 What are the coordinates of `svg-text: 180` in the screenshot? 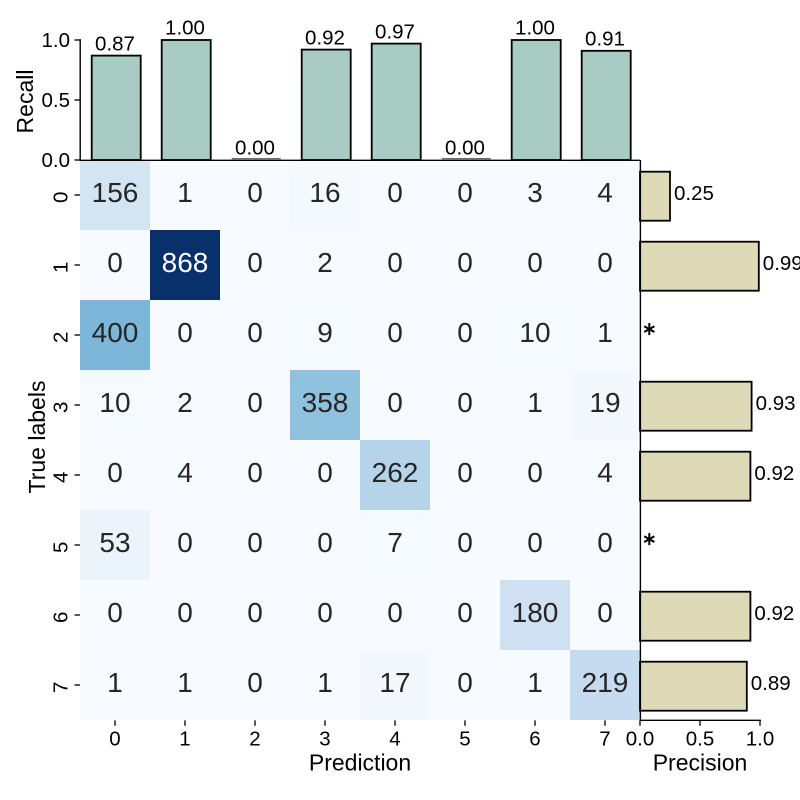 It's located at (535, 612).